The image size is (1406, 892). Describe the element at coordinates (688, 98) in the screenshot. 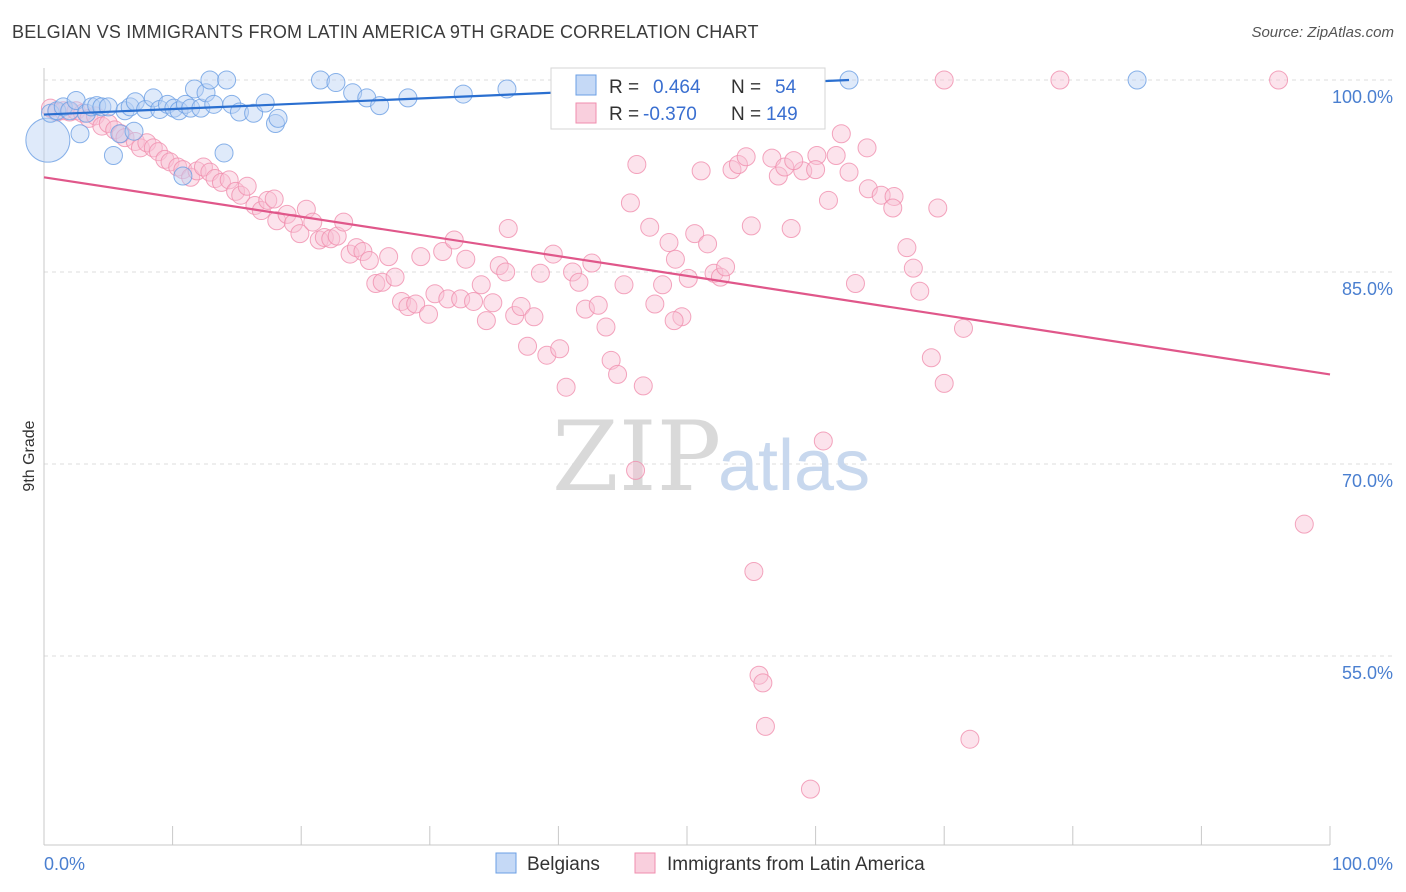

I see `stats-box: R = 0.464 N = 54 R = -0.370 N = 149` at that location.